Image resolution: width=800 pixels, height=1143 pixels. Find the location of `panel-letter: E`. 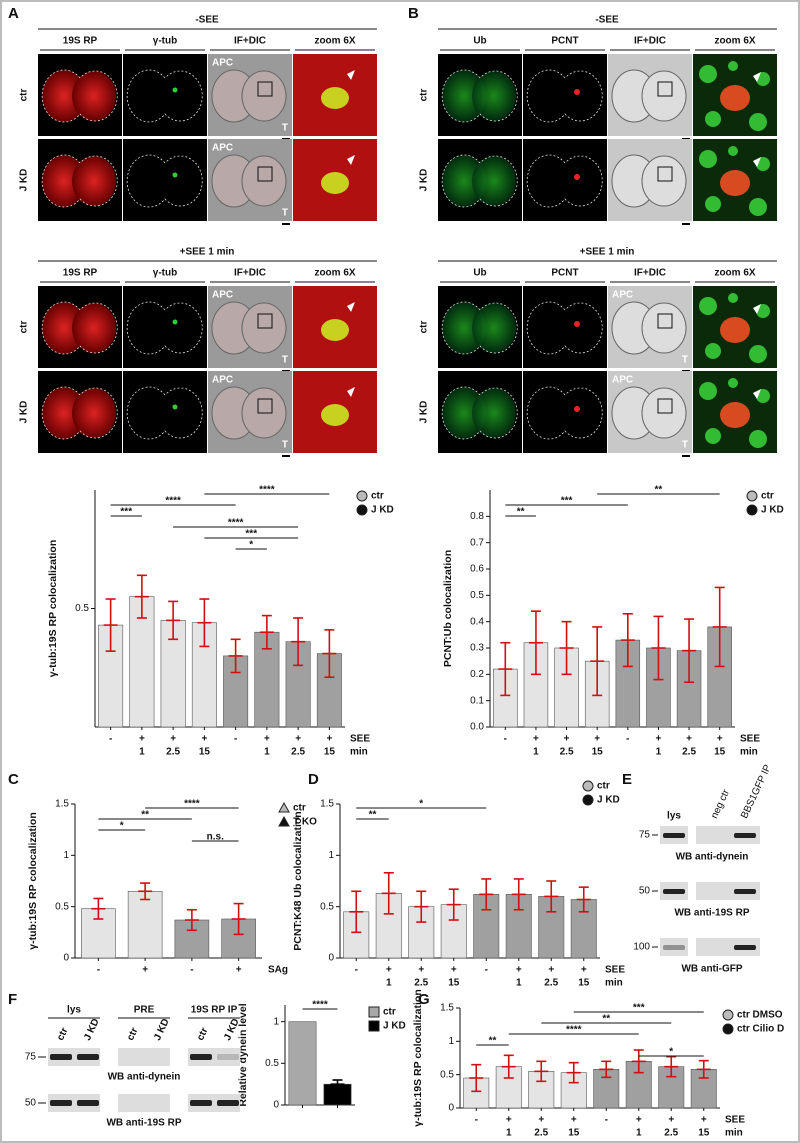

panel-letter: E is located at coordinates (627, 779).